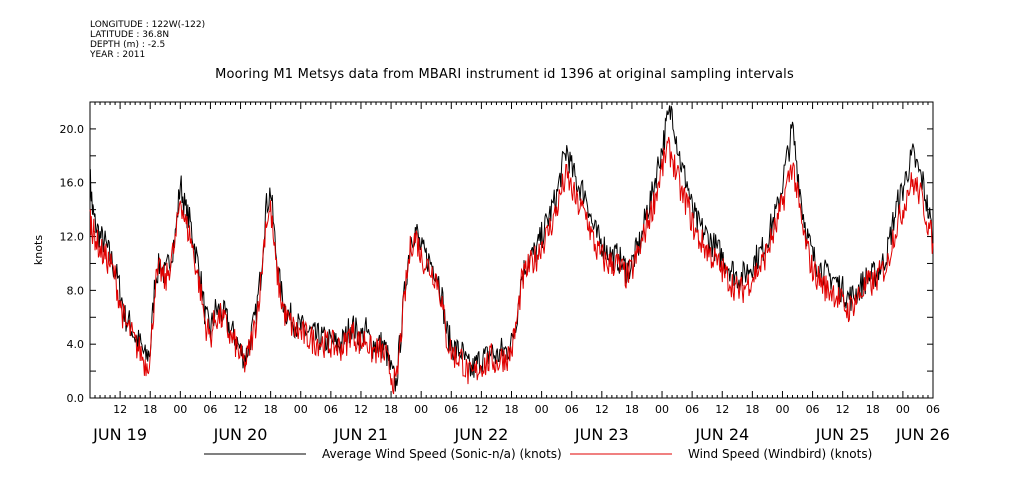  What do you see at coordinates (480, 434) in the screenshot?
I see `x-day-label: JUN 22` at bounding box center [480, 434].